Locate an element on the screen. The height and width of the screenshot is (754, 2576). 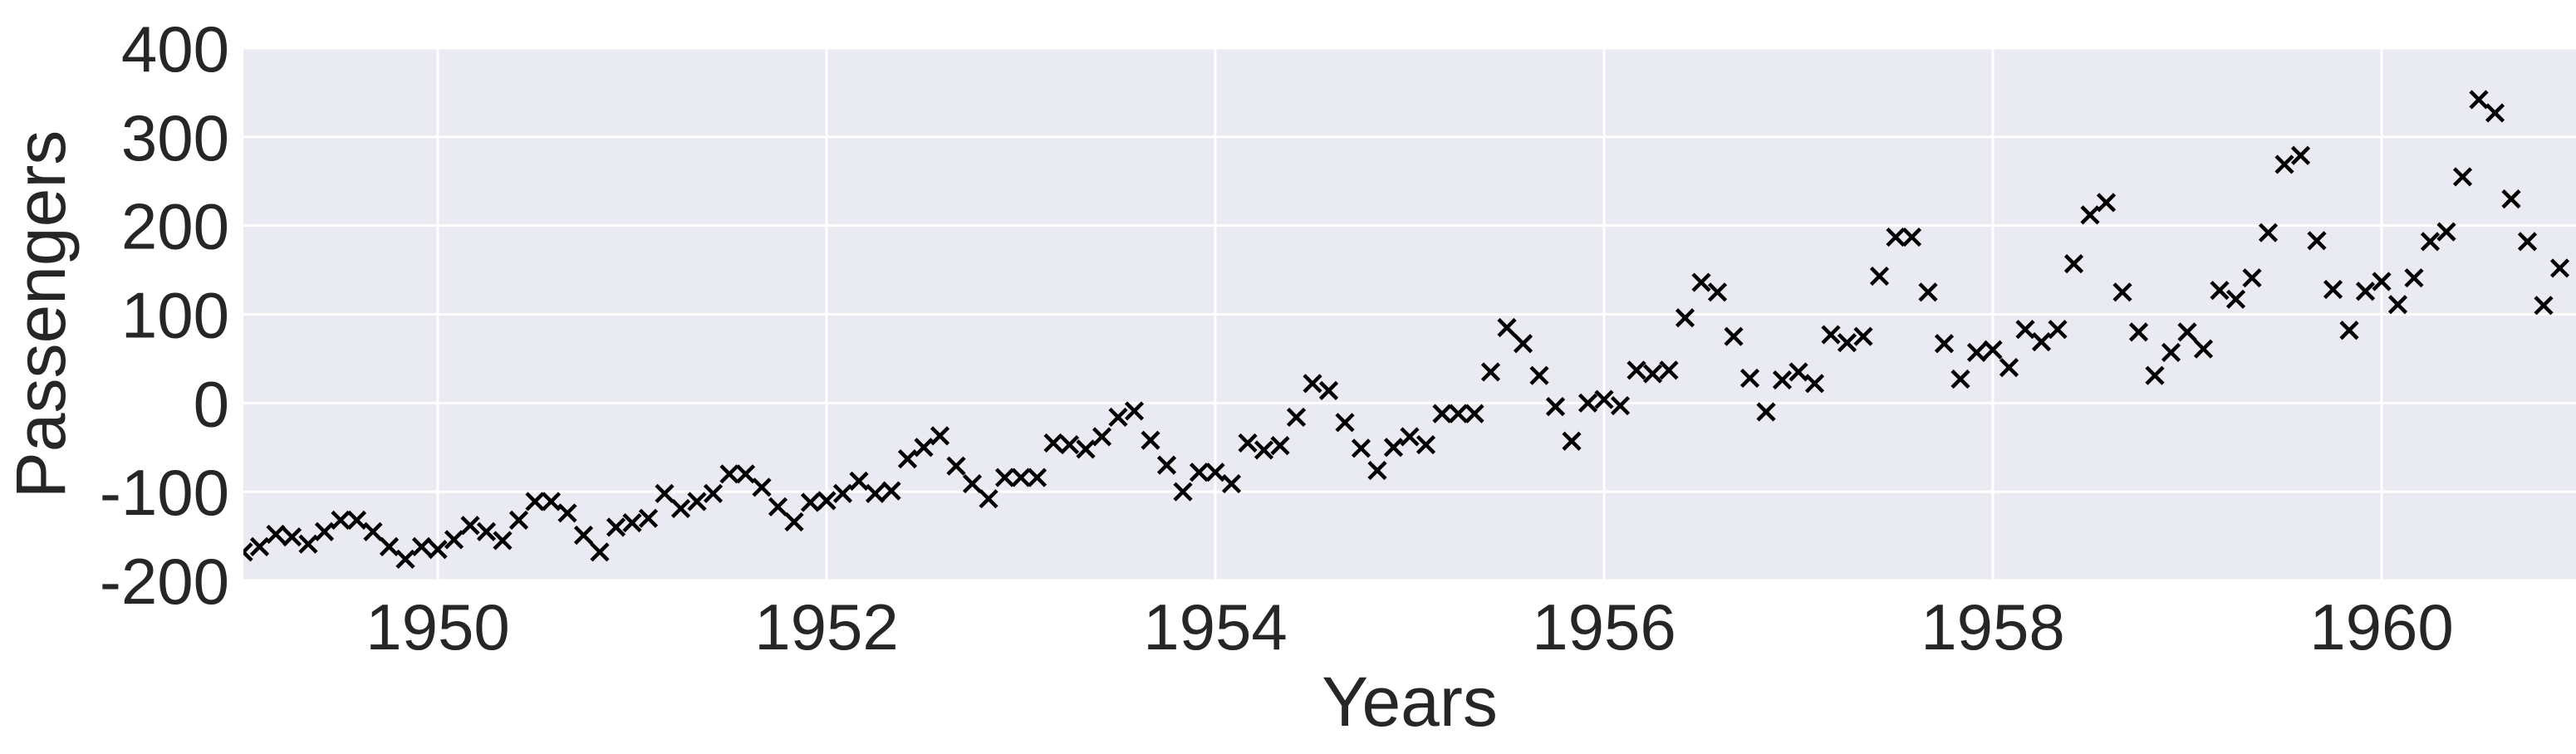
y-tick-label: 300 is located at coordinates (175, 137).